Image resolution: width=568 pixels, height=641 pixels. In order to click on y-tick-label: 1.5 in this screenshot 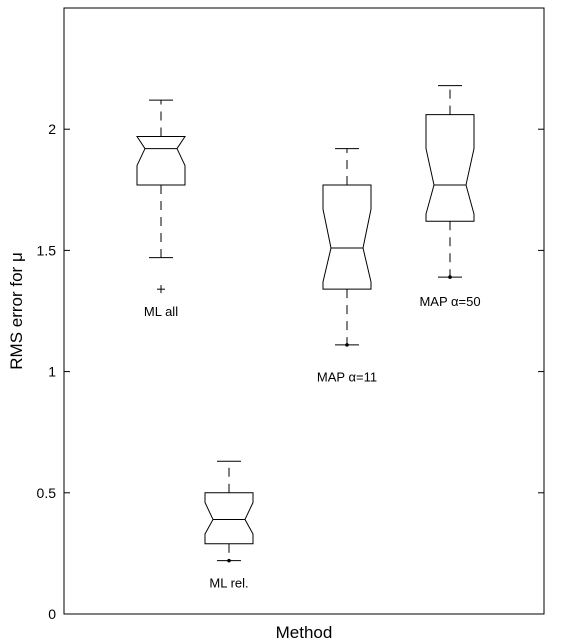, I will do `click(47, 250)`.